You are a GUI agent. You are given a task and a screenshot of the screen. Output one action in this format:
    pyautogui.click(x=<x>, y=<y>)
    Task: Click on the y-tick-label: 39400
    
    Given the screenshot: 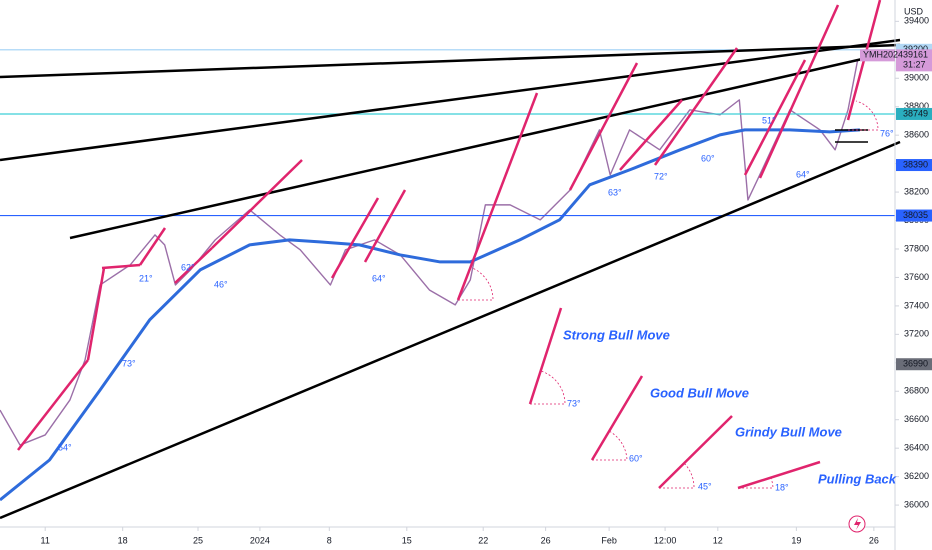 What is the action you would take?
    pyautogui.click(x=916, y=21)
    